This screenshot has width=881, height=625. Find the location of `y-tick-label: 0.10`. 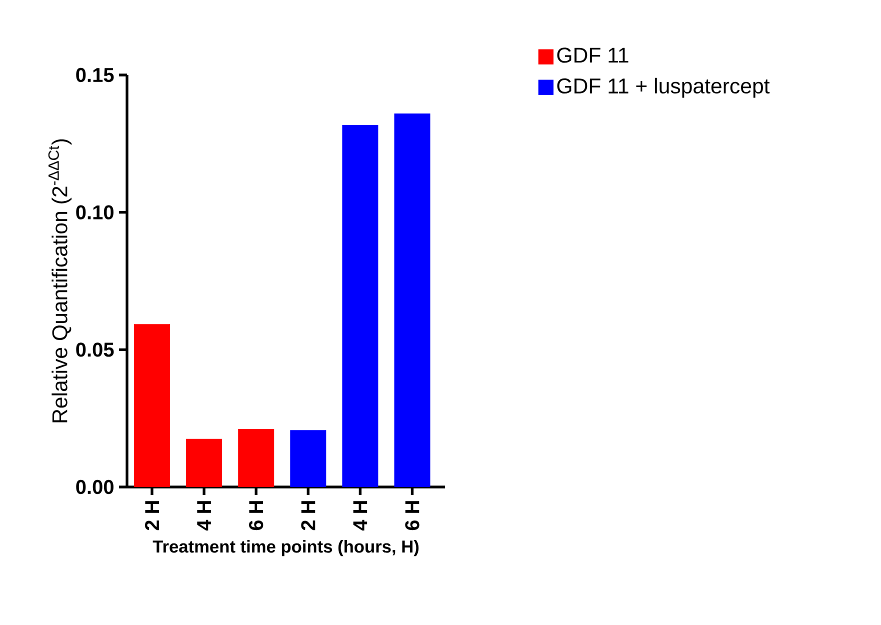

y-tick-label: 0.10 is located at coordinates (95, 212).